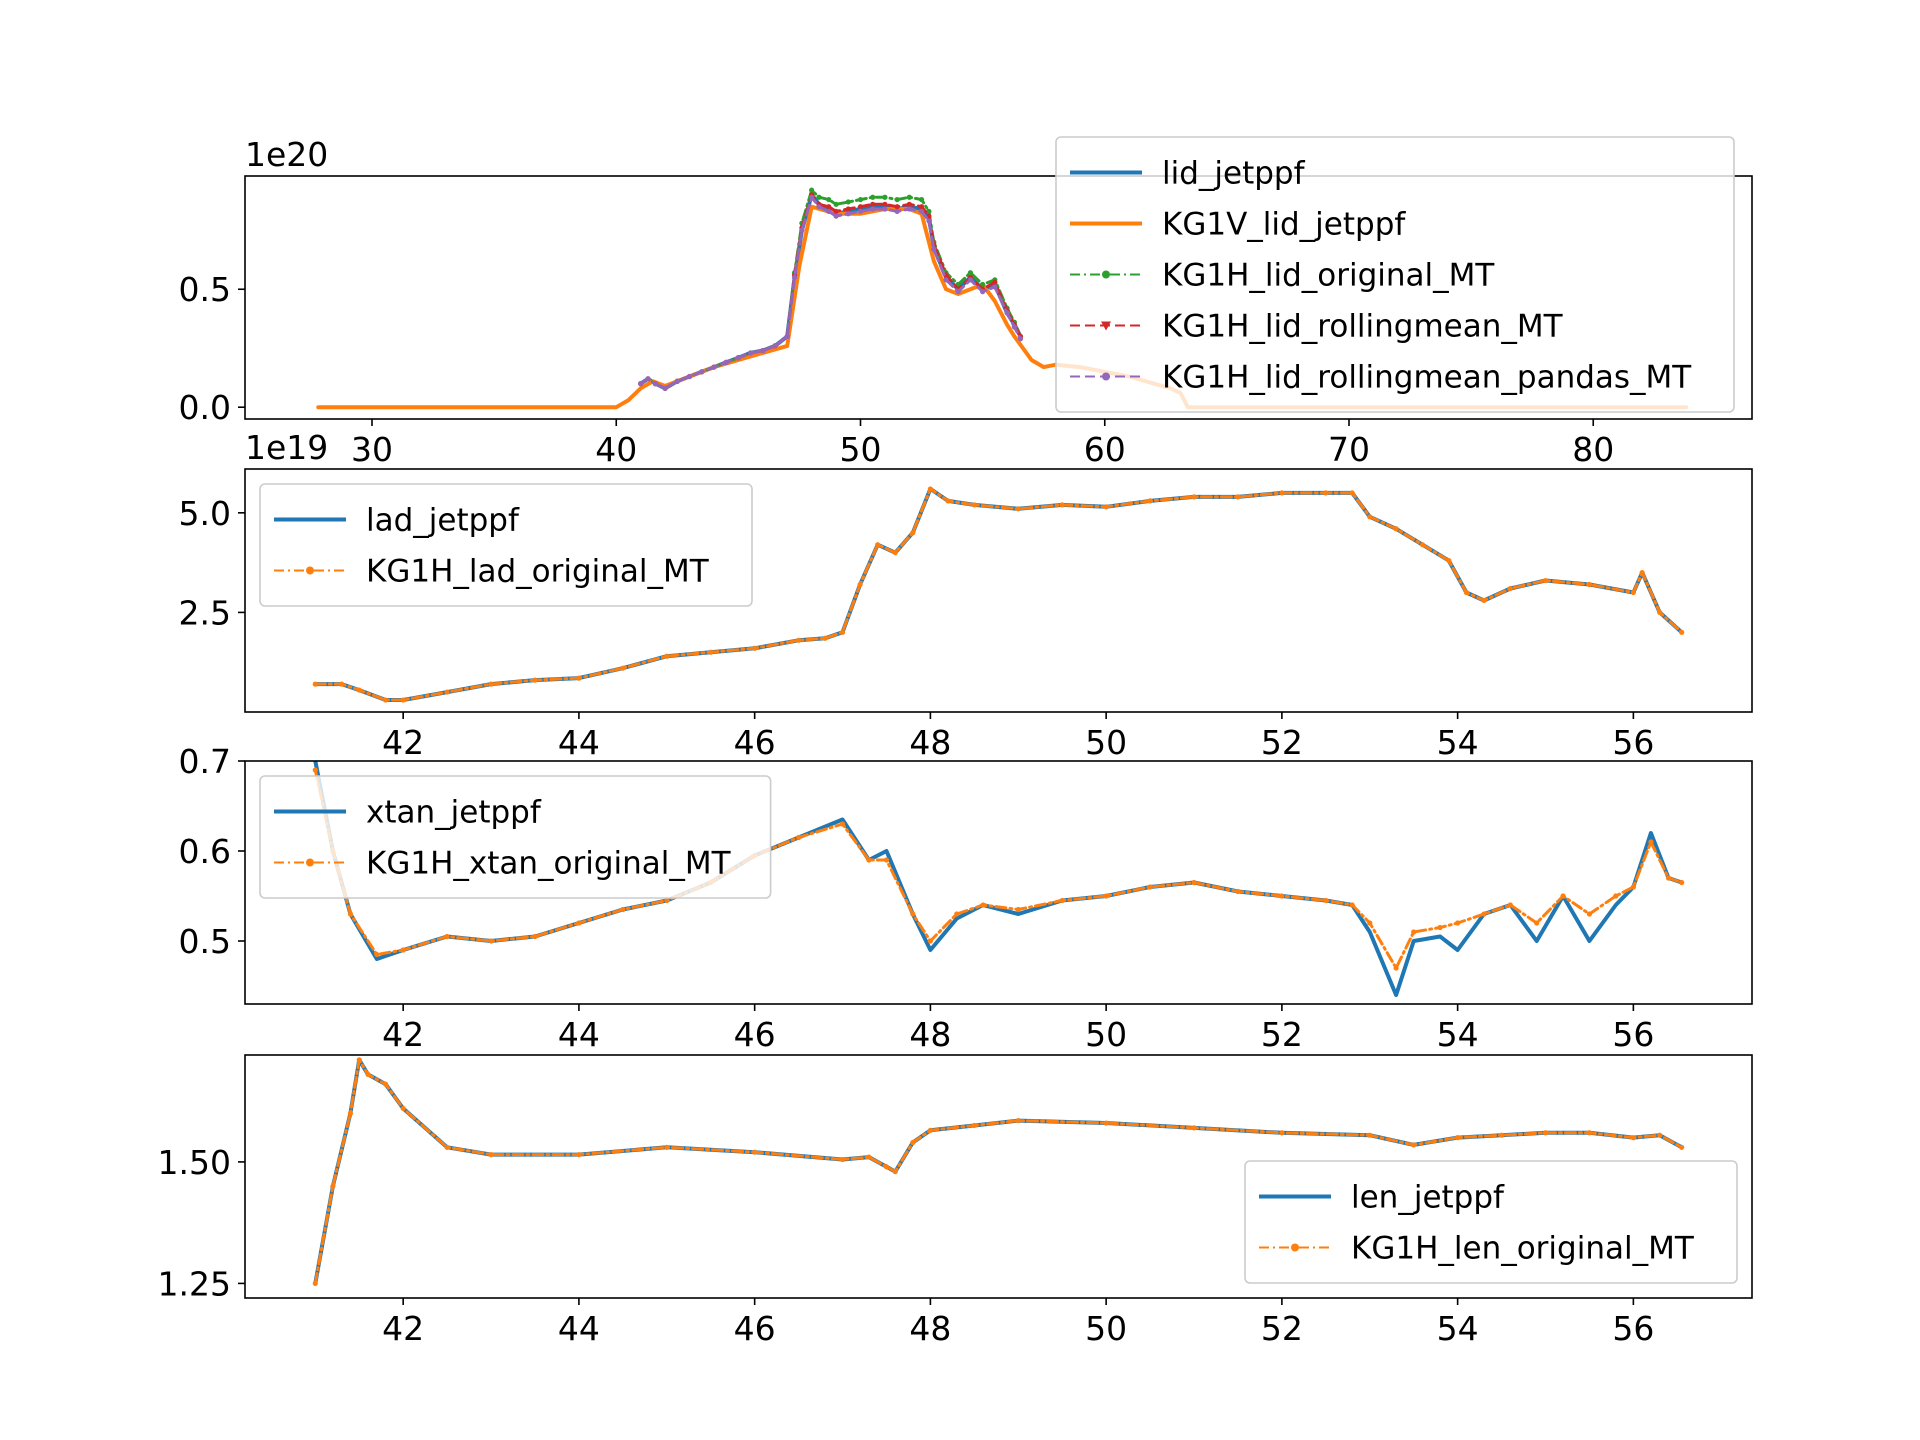  I want to click on series-line-kg1h-len-original-mt, so click(998, 1171).